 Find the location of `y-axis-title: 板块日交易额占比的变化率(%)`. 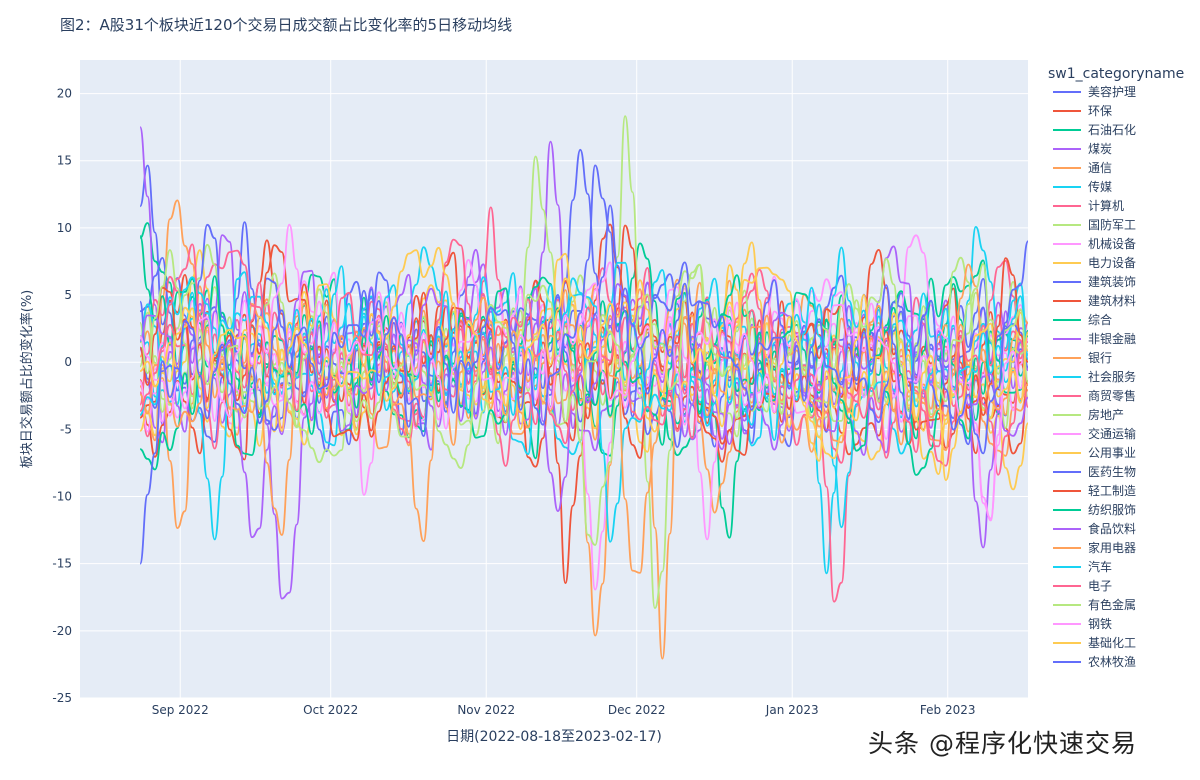

y-axis-title: 板块日交易额占比的变化率(%) is located at coordinates (27, 379).